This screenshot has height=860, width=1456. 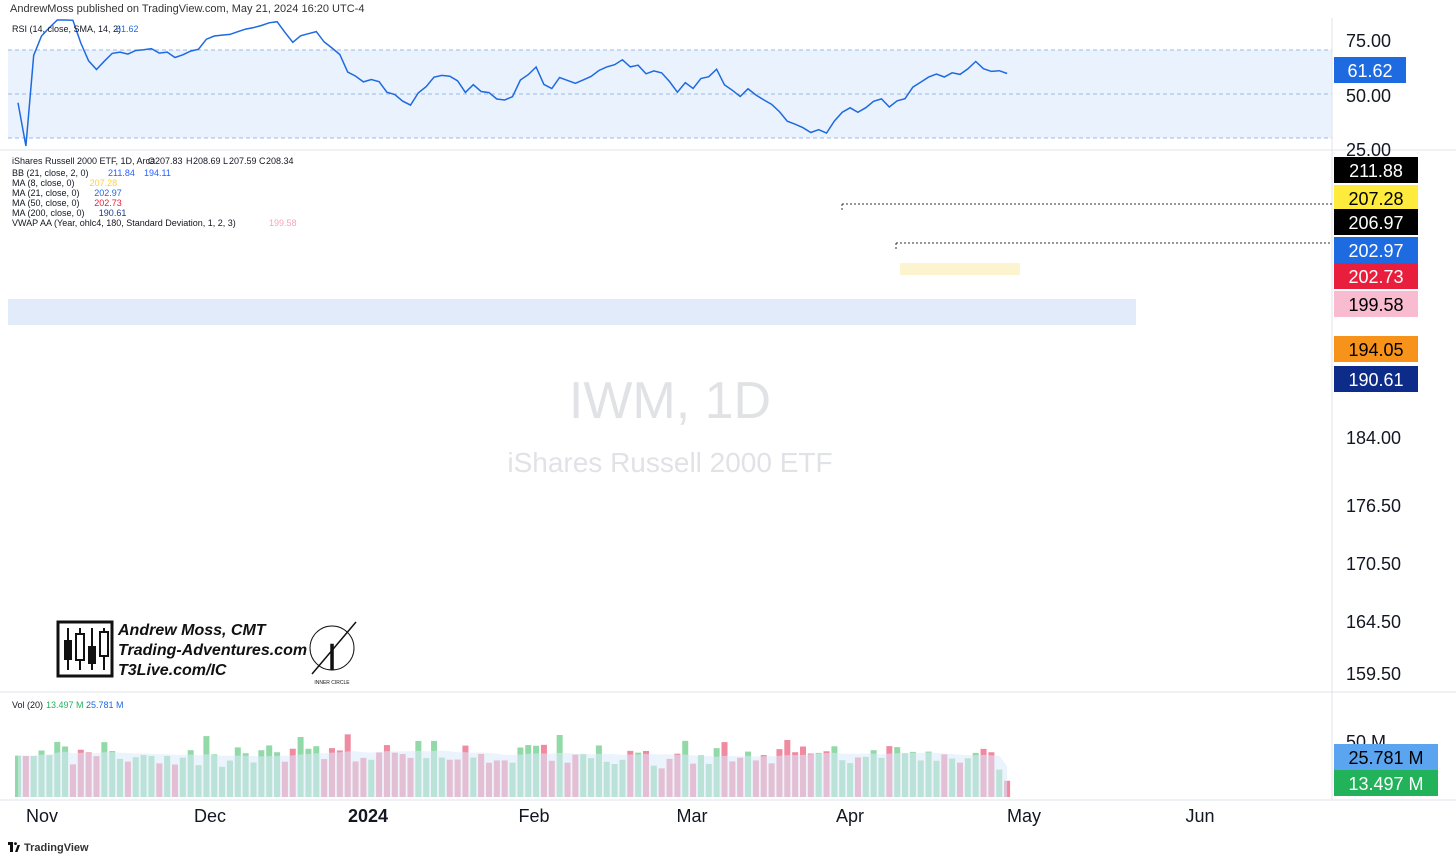 I want to click on logo-bar-1-body, so click(x=68, y=650).